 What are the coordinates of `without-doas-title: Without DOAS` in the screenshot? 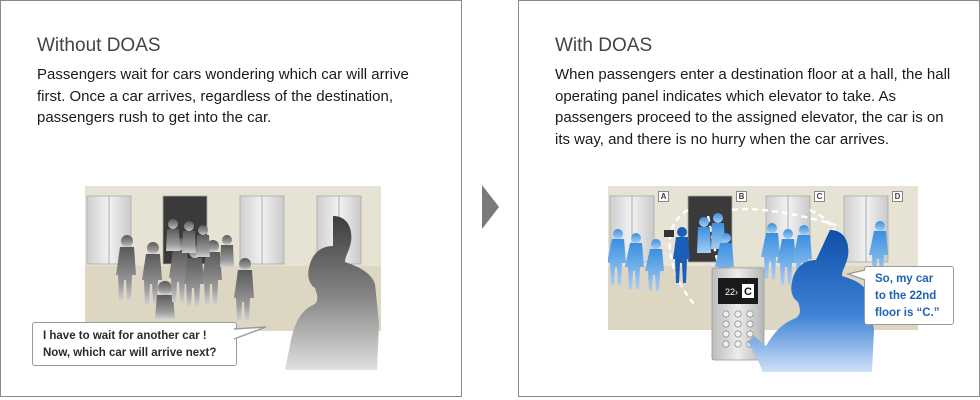 It's located at (99, 45).